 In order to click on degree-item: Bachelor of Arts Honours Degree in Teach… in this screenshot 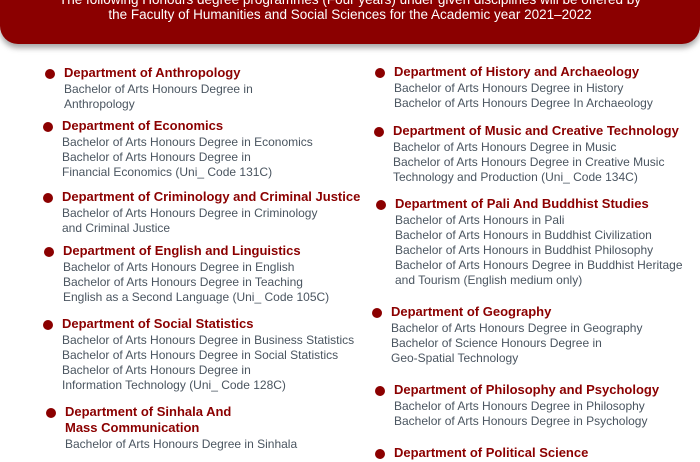, I will do `click(183, 282)`.